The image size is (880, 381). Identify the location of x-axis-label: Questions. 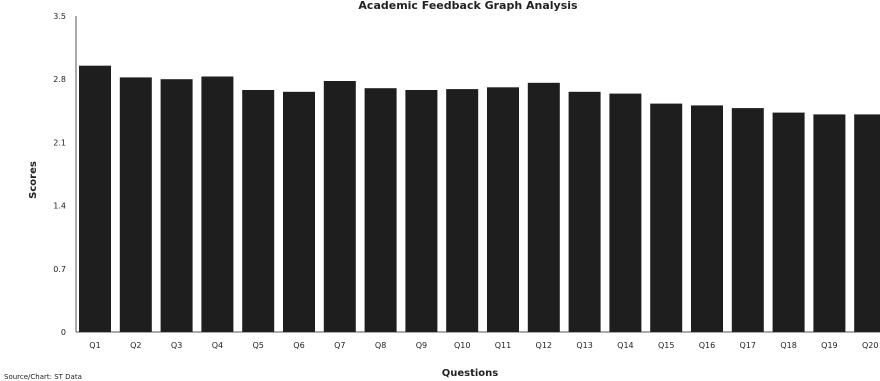
(470, 373).